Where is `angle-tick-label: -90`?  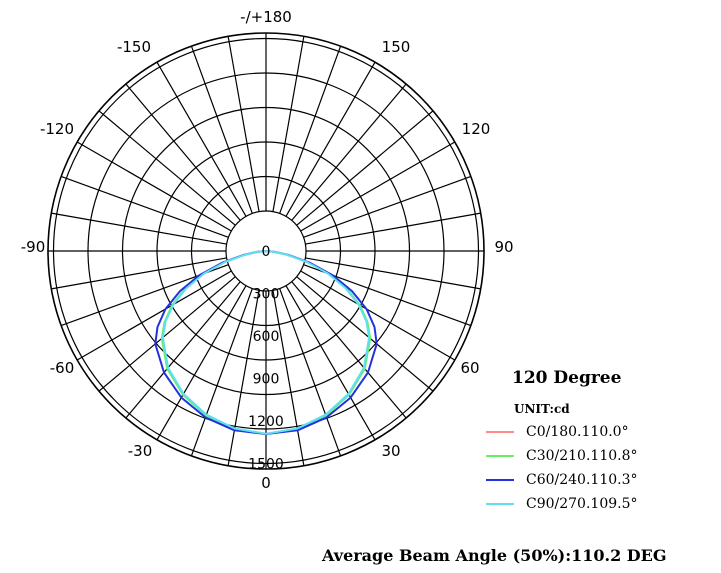
angle-tick-label: -90 is located at coordinates (33, 247).